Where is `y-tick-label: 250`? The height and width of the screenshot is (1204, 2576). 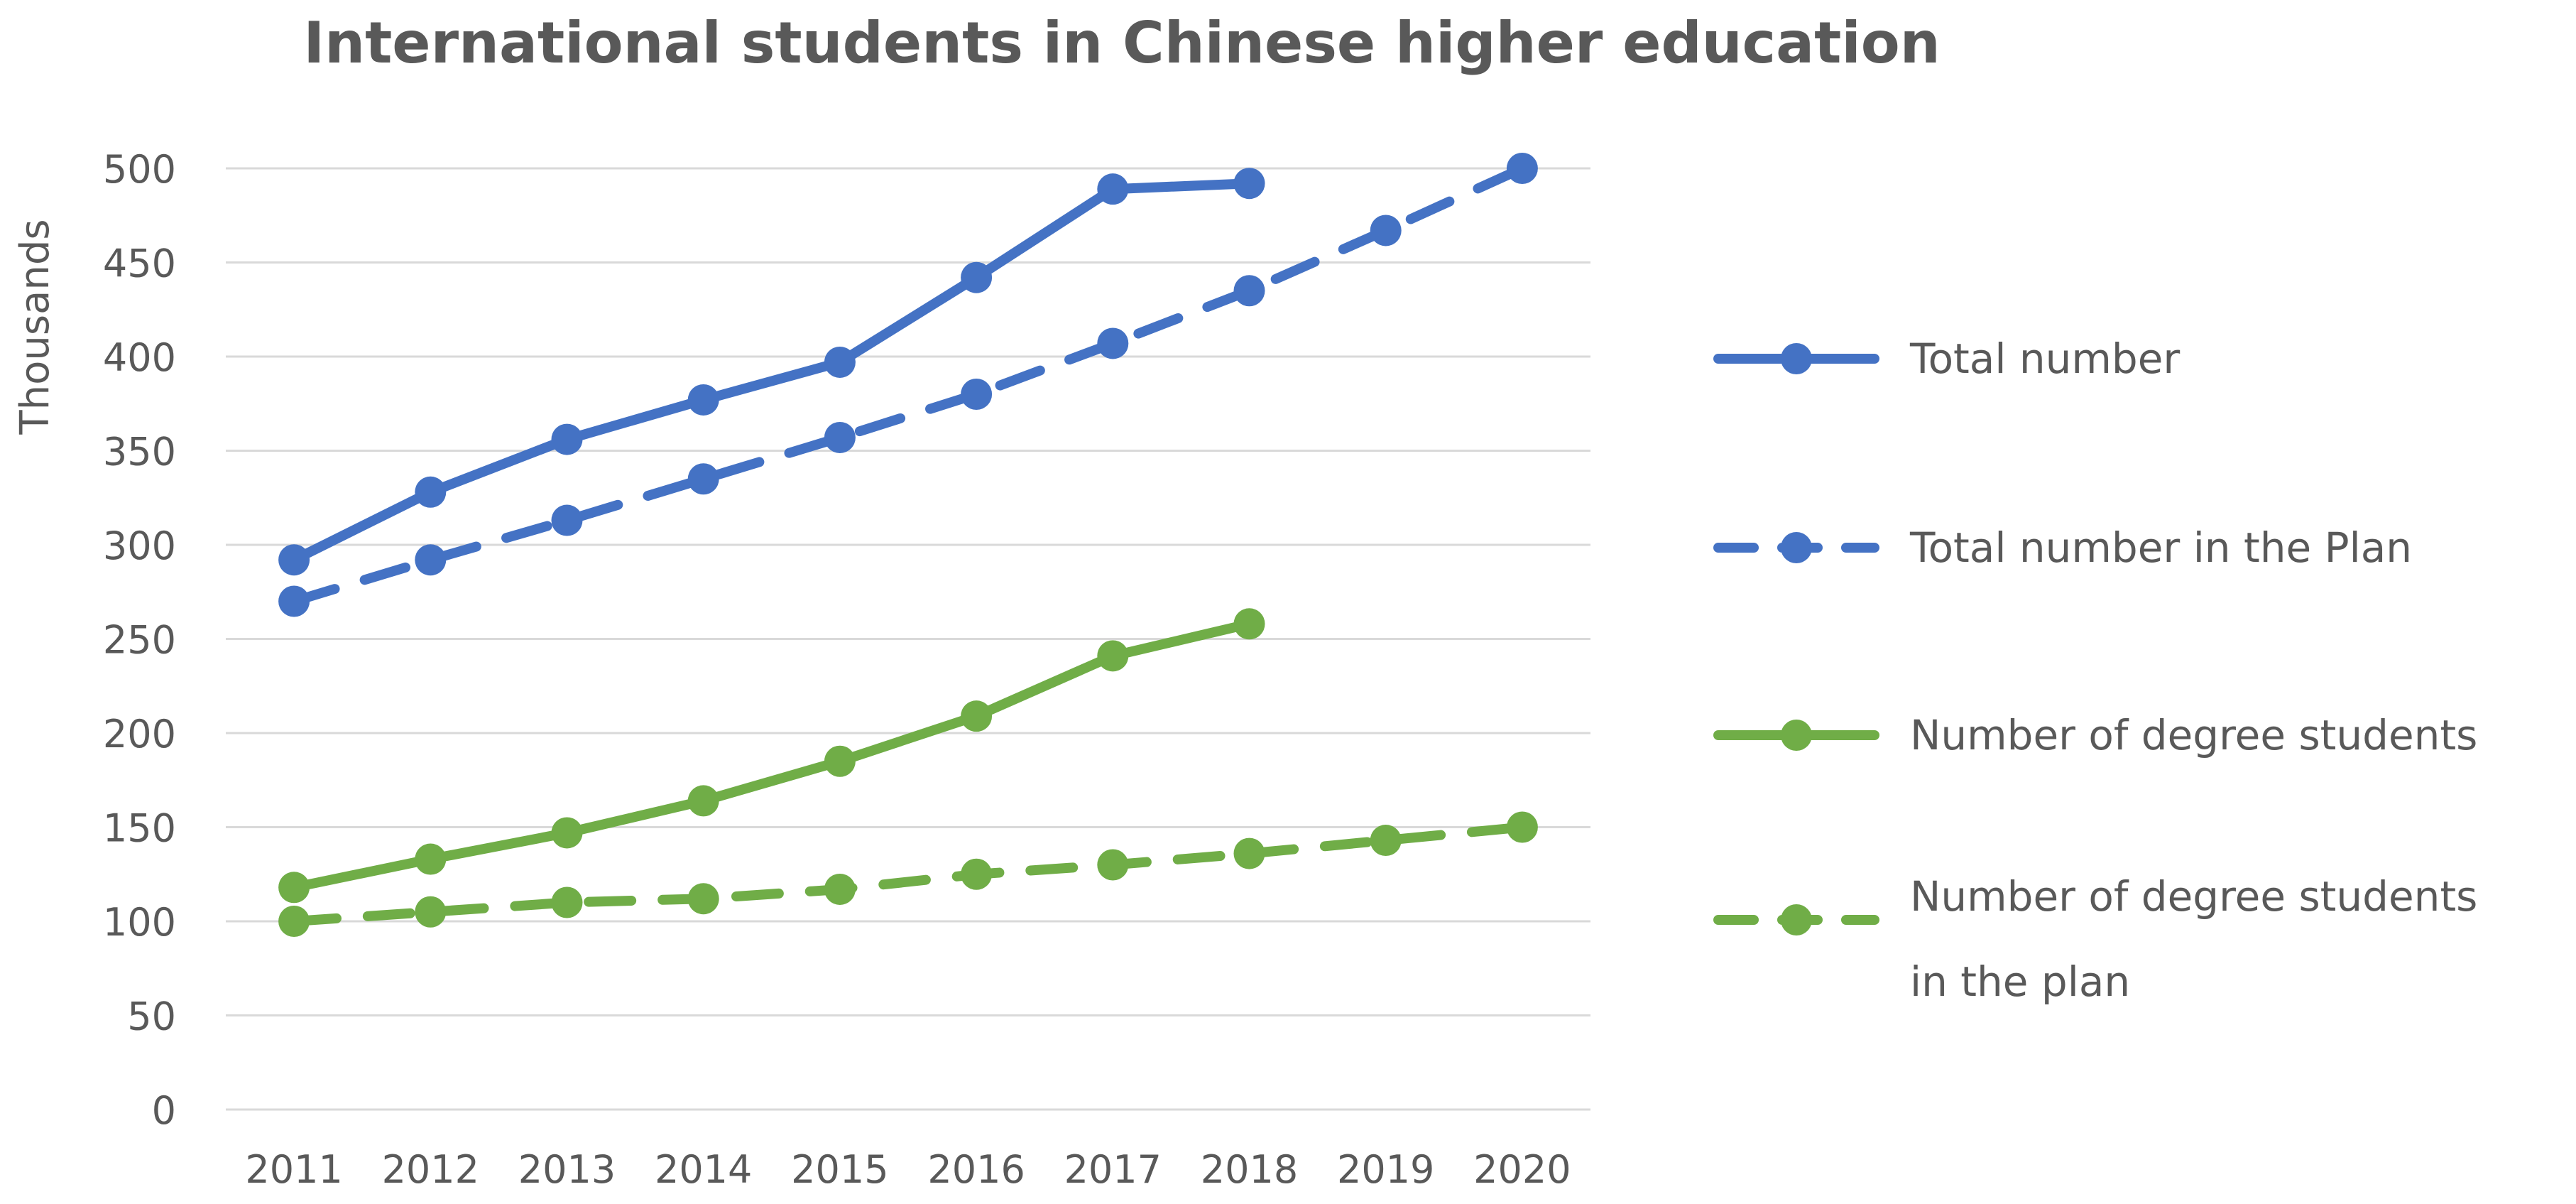 y-tick-label: 250 is located at coordinates (139, 641).